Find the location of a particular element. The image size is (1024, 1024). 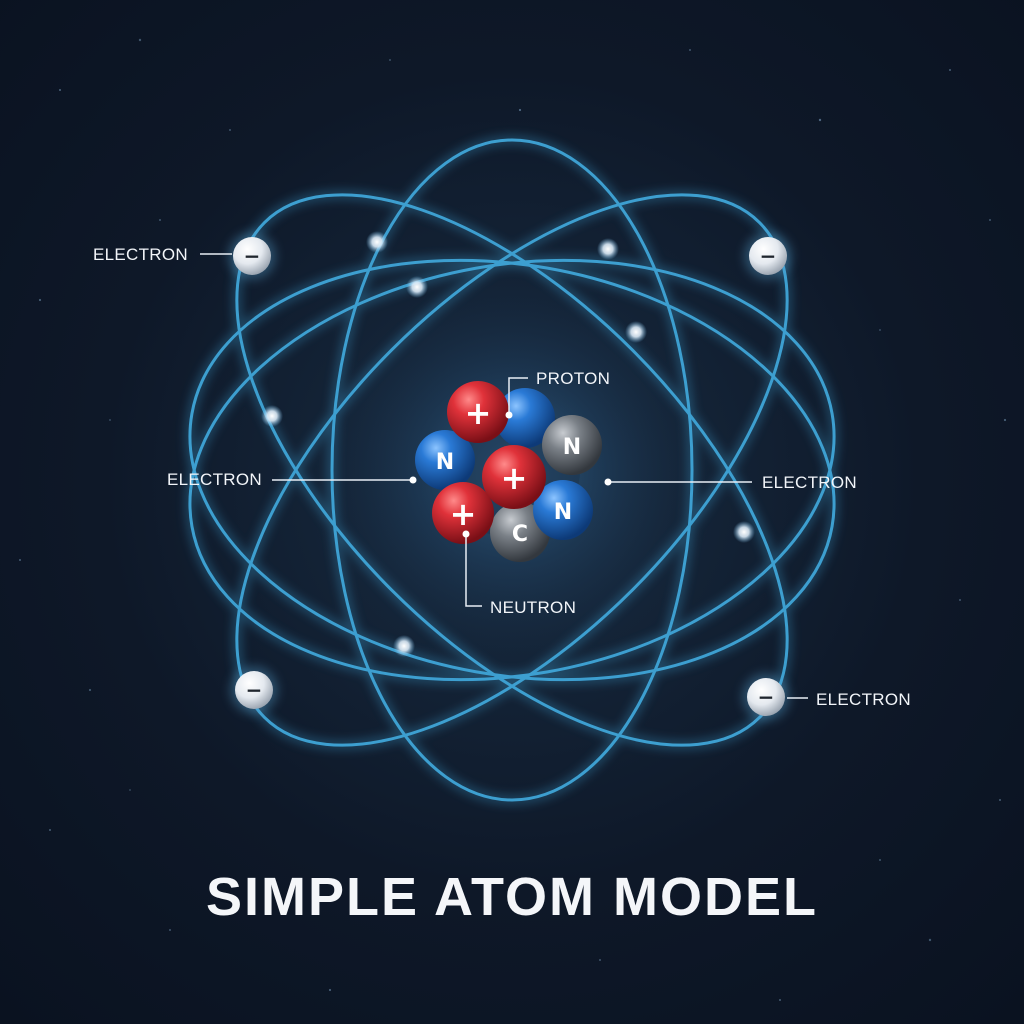

neutron-label: NEUTRON is located at coordinates (533, 607).